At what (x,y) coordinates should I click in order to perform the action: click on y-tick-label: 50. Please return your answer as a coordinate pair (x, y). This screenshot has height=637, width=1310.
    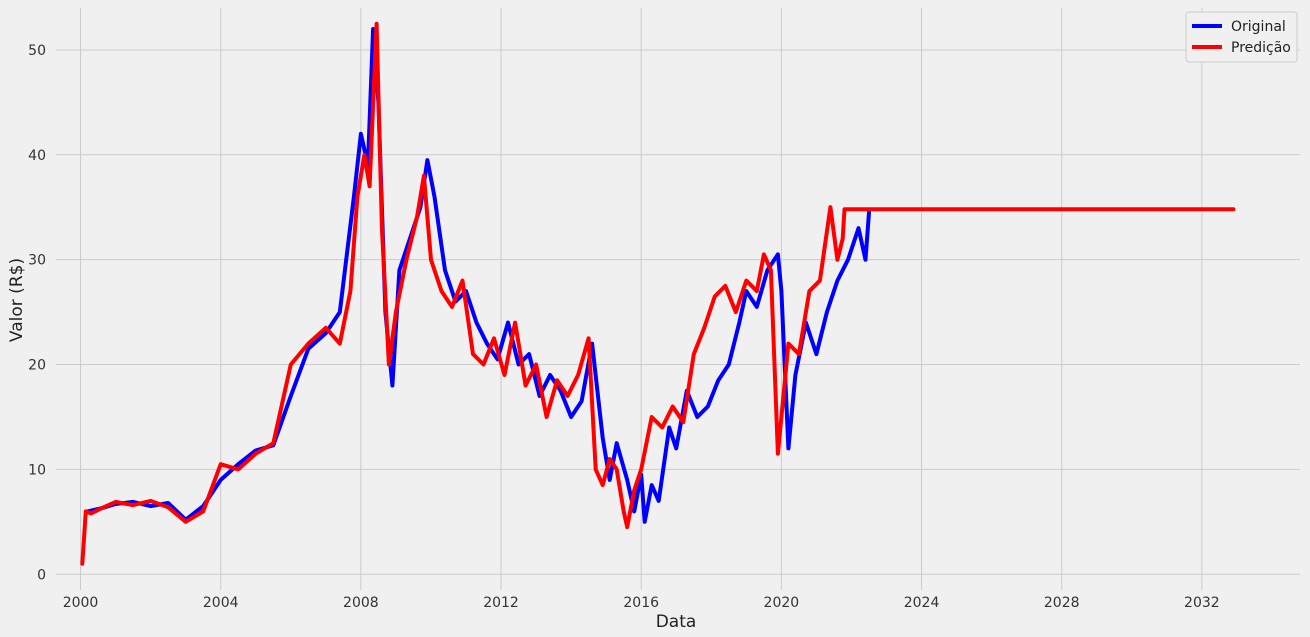
    Looking at the image, I should click on (37, 51).